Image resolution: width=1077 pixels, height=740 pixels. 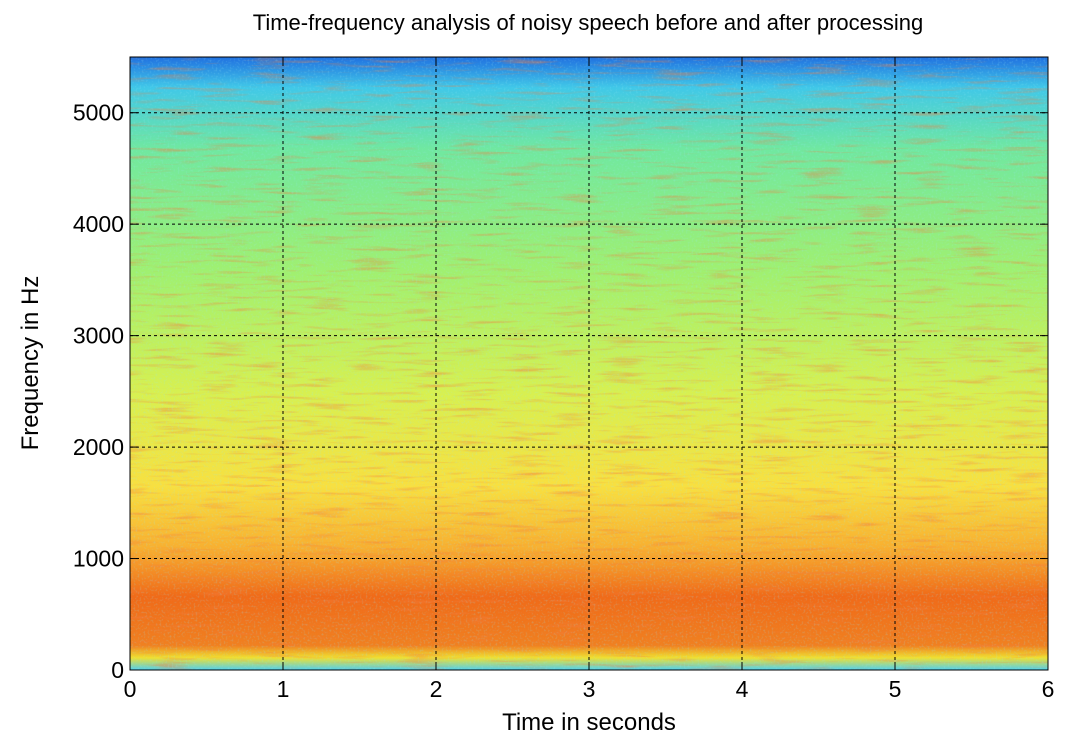 I want to click on x-tick-label: 4, so click(x=742, y=689).